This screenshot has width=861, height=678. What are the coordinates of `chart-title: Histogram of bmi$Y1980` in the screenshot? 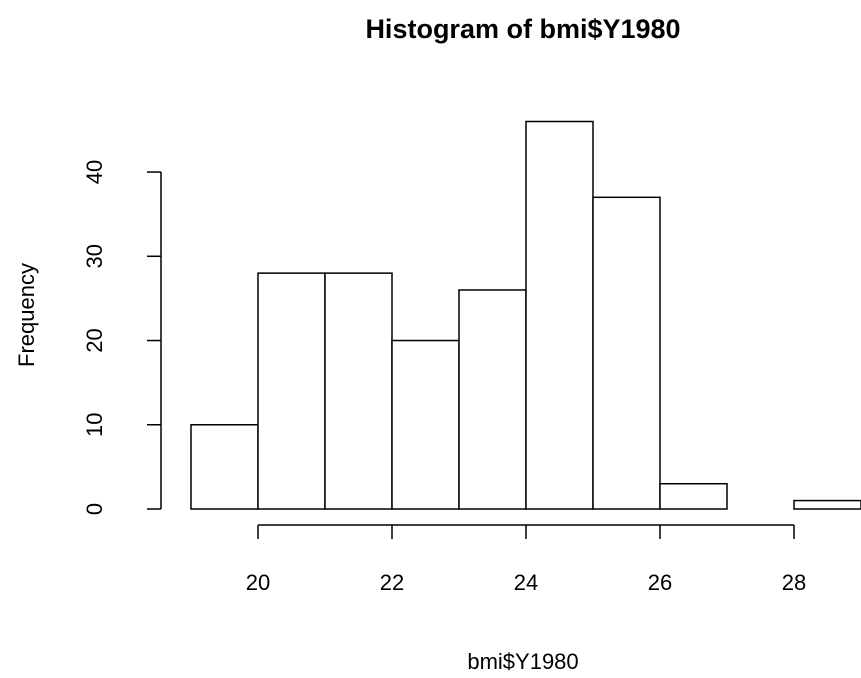 It's located at (522, 29).